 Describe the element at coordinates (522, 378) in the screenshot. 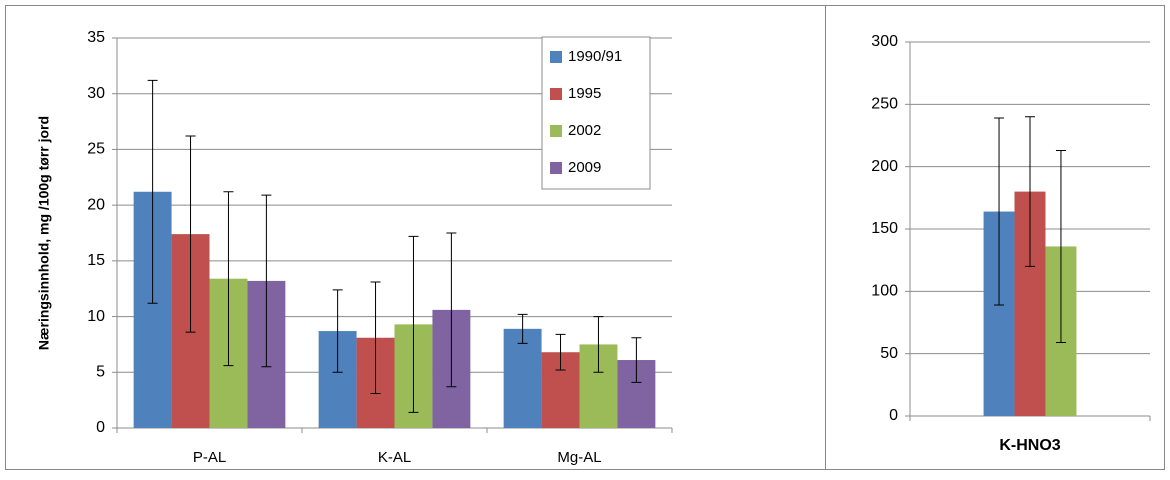

I see `bar` at that location.